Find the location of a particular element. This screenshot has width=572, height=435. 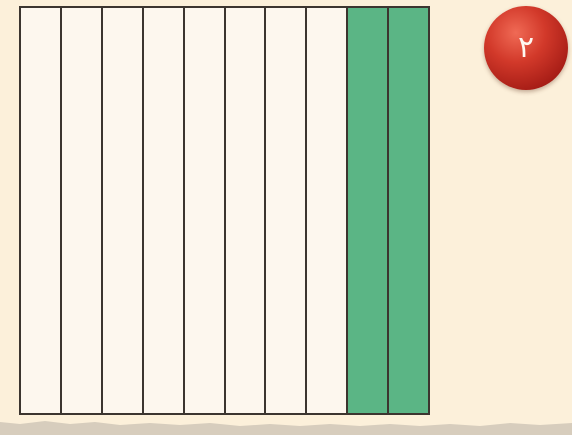

torn-paper-edge is located at coordinates (286, 426).